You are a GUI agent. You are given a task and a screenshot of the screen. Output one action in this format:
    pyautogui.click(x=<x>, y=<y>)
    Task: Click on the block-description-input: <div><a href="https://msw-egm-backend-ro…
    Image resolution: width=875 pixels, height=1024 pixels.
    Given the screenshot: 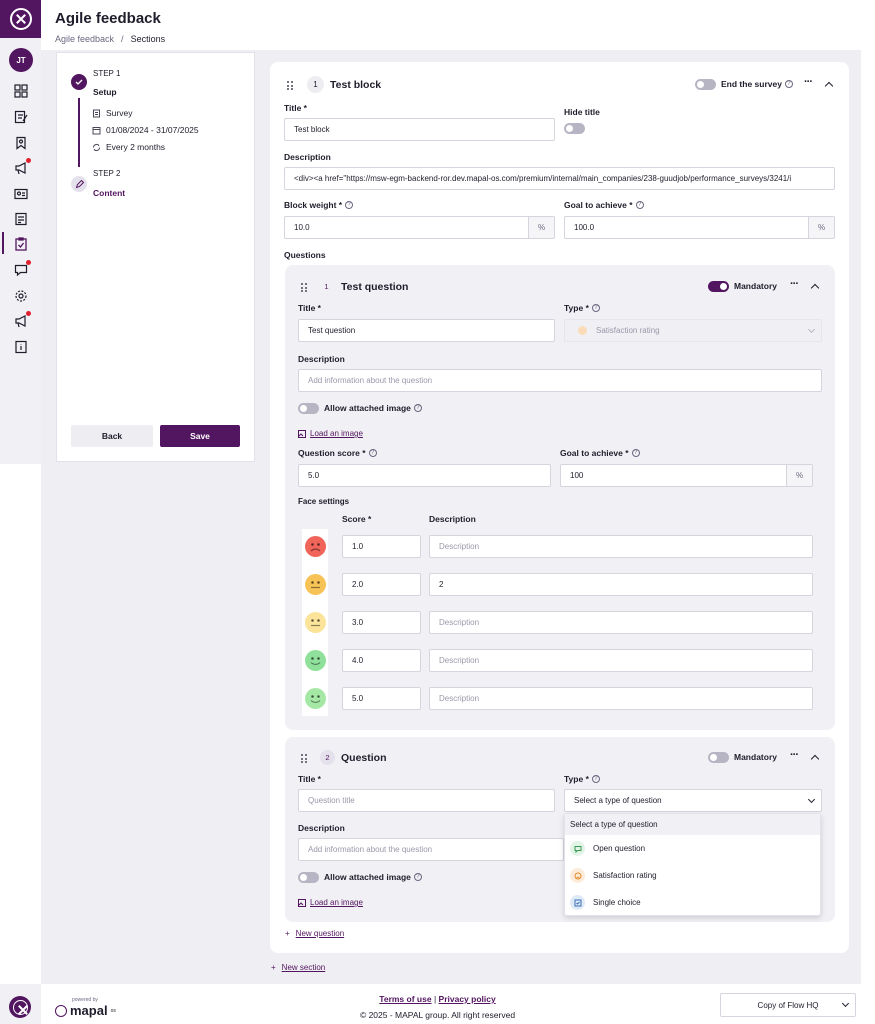 What is the action you would take?
    pyautogui.click(x=559, y=178)
    